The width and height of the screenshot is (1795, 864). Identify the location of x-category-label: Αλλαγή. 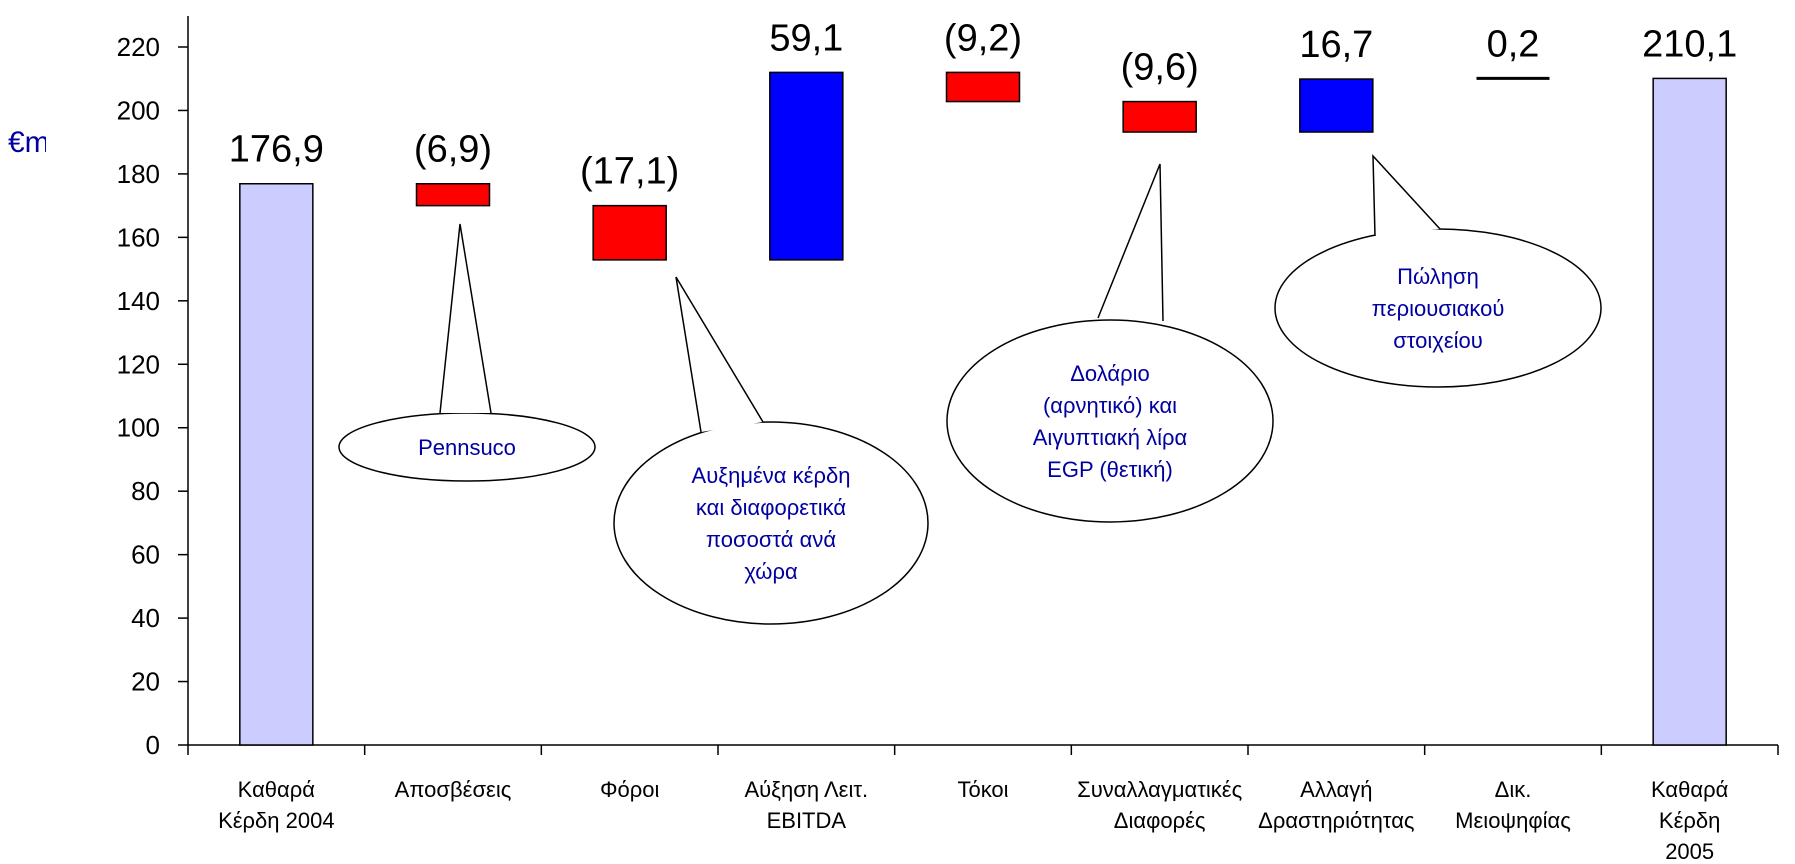
(1336, 789).